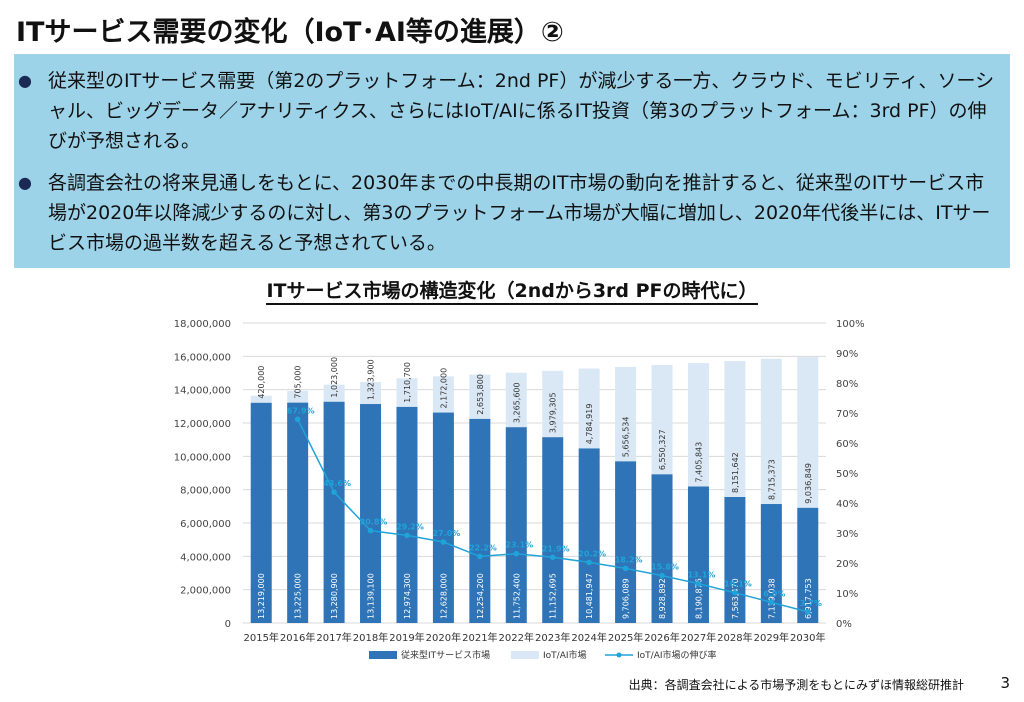  What do you see at coordinates (847, 384) in the screenshot?
I see `y2-tick-label: 80%` at bounding box center [847, 384].